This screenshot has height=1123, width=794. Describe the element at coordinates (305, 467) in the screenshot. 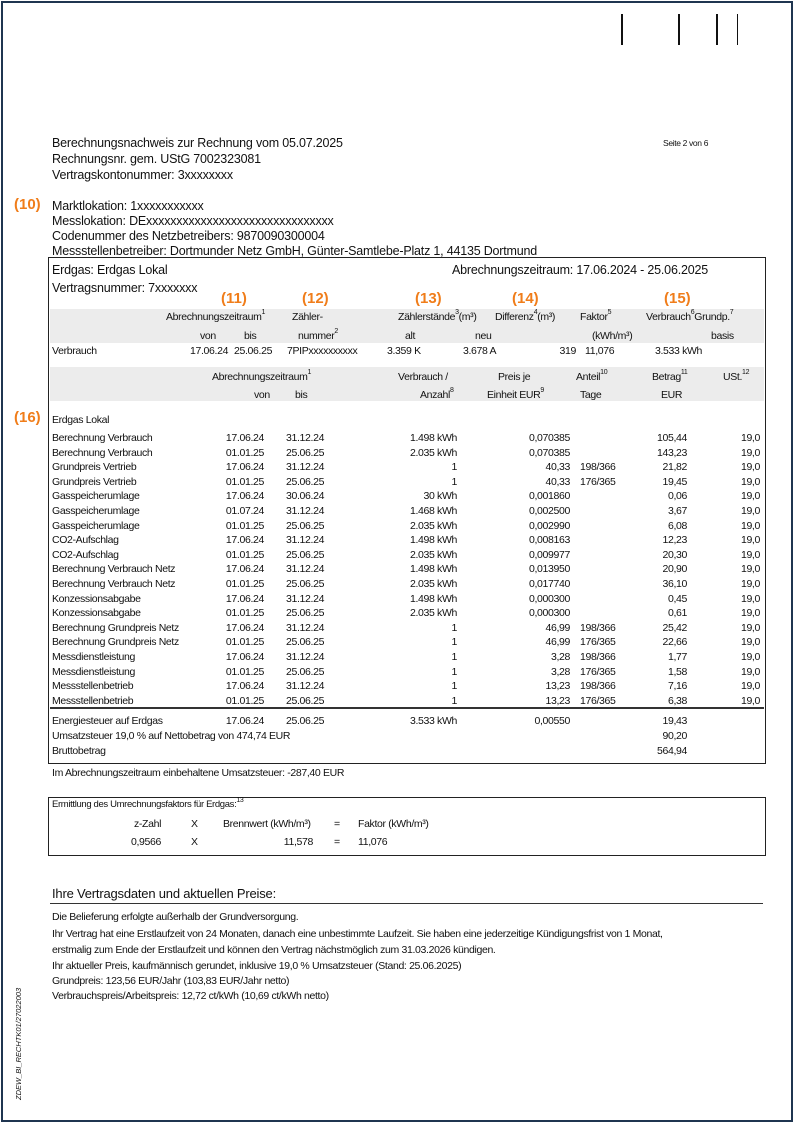

I see `item-to: 31.12.24` at that location.